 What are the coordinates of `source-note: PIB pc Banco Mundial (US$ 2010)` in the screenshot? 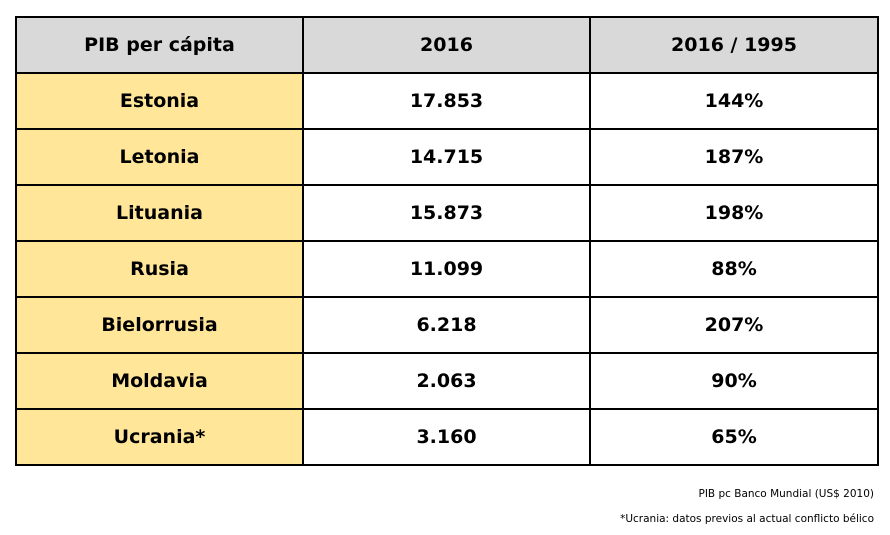 It's located at (786, 494).